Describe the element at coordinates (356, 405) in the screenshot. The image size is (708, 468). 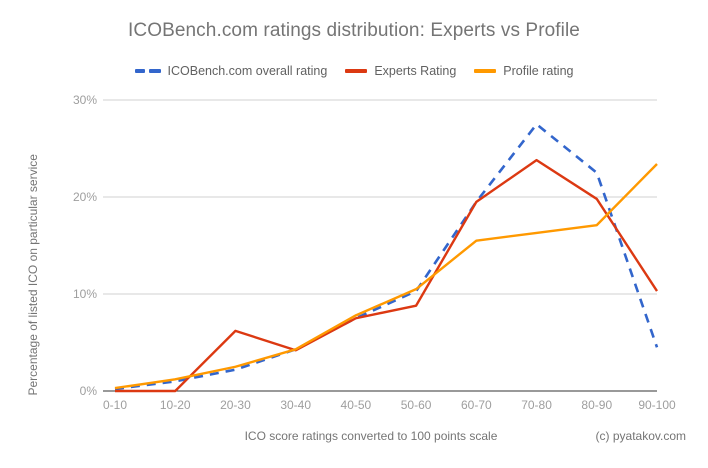
I see `x-tick-label: 40-50` at that location.